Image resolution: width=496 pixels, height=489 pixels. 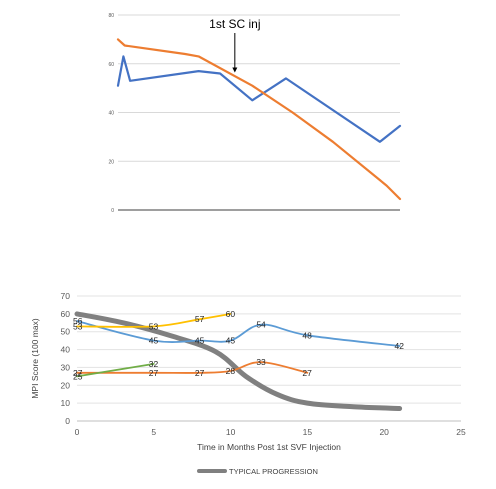 What do you see at coordinates (111, 162) in the screenshot?
I see `y-tick-label-top: 20` at bounding box center [111, 162].